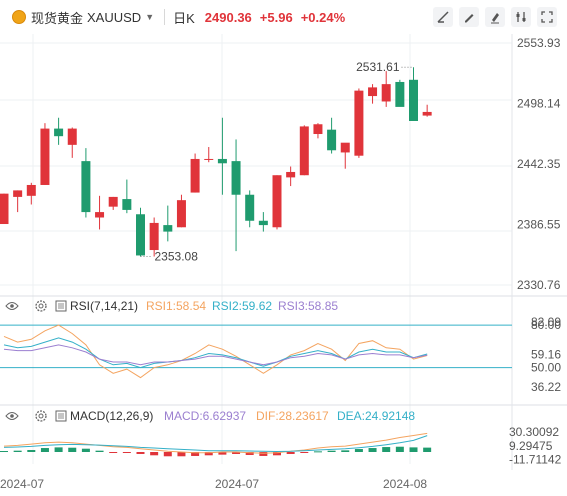 The height and width of the screenshot is (496, 567). Describe the element at coordinates (378, 67) in the screenshot. I see `high-price-label: 2531.61` at that location.